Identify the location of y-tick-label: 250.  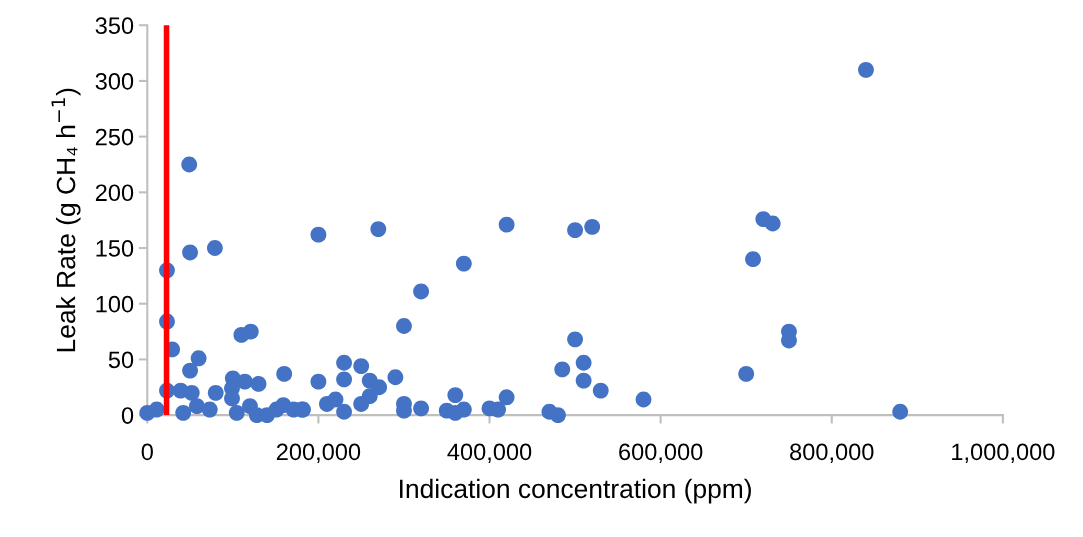
(114, 137).